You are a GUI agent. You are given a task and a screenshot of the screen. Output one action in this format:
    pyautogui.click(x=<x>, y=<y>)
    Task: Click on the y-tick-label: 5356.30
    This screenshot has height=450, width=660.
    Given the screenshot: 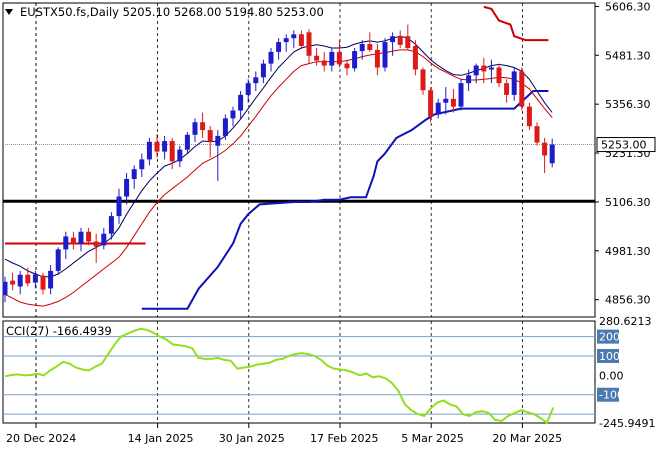 What is the action you would take?
    pyautogui.click(x=628, y=104)
    